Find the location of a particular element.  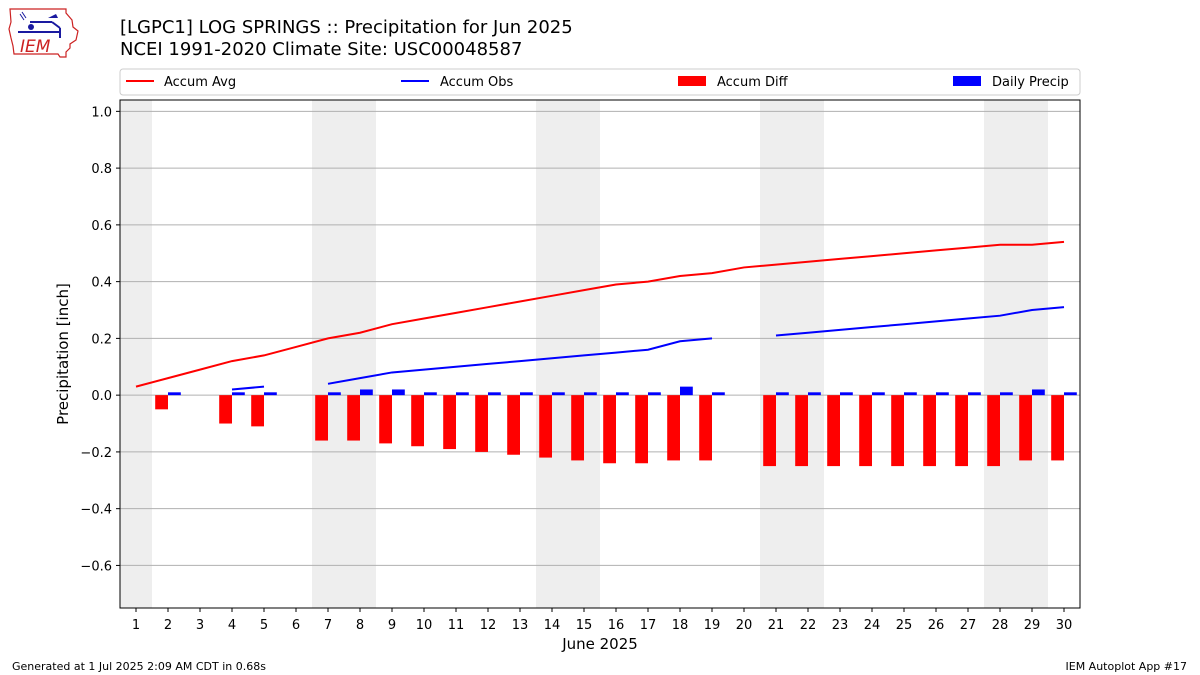

legend-label-accum-obs: Accum Obs is located at coordinates (476, 82).